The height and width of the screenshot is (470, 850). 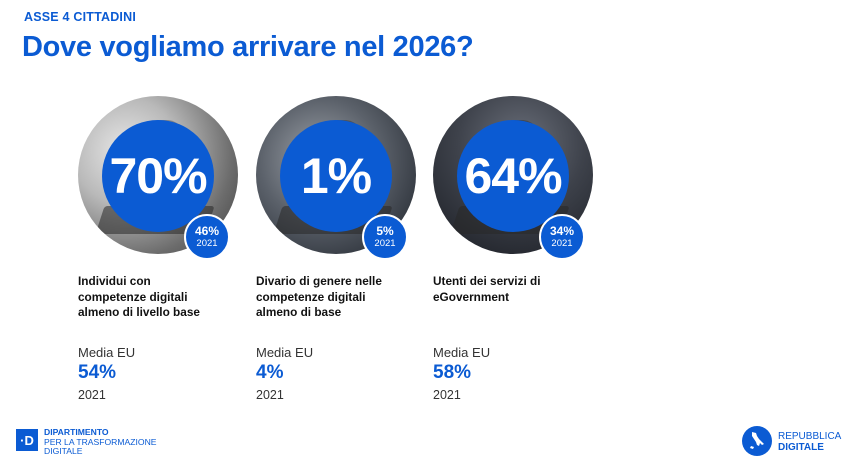 I want to click on target-value: 64%, so click(x=513, y=176).